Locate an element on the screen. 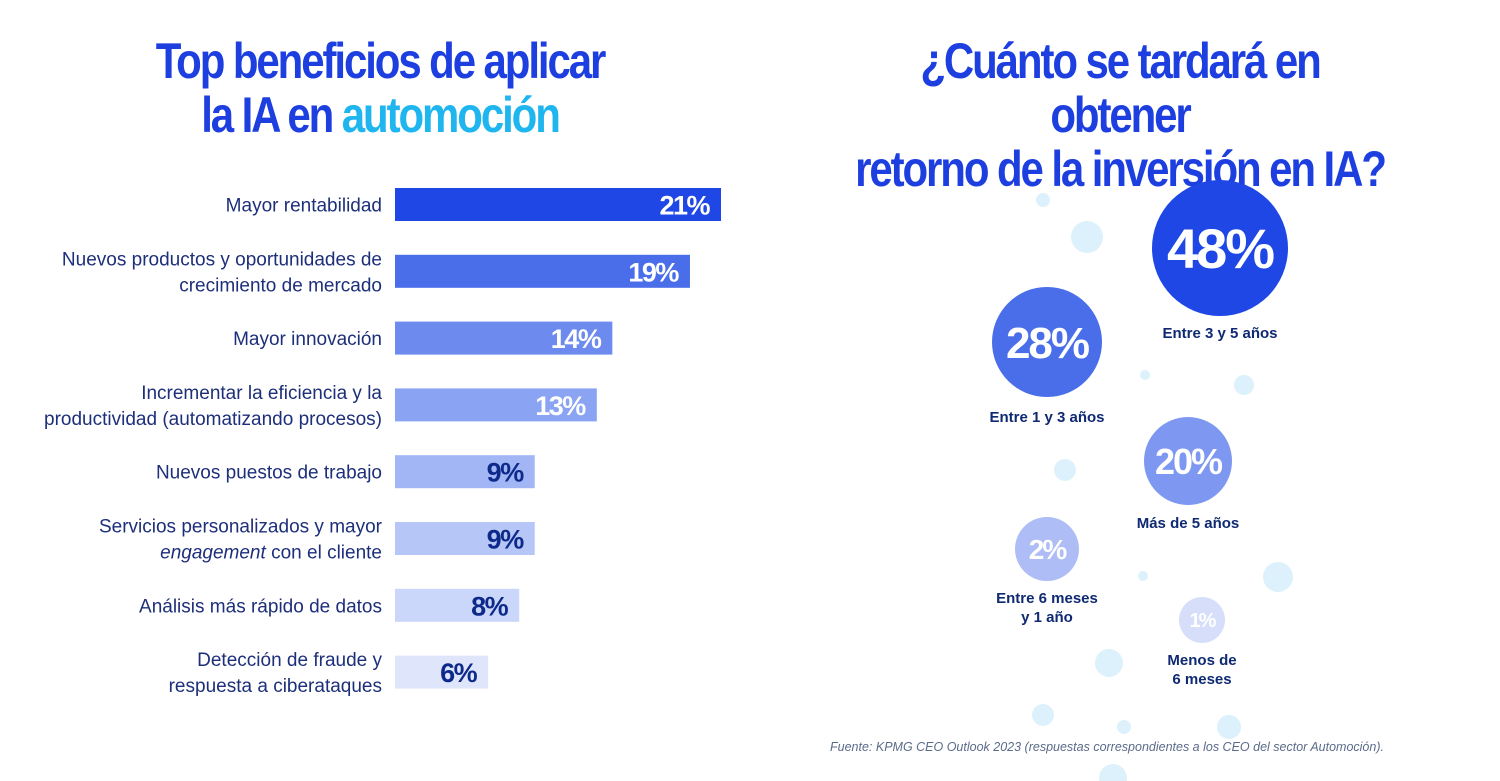 This screenshot has height=781, width=1500. bubble-caption: Menos de 6 meses is located at coordinates (1201, 670).